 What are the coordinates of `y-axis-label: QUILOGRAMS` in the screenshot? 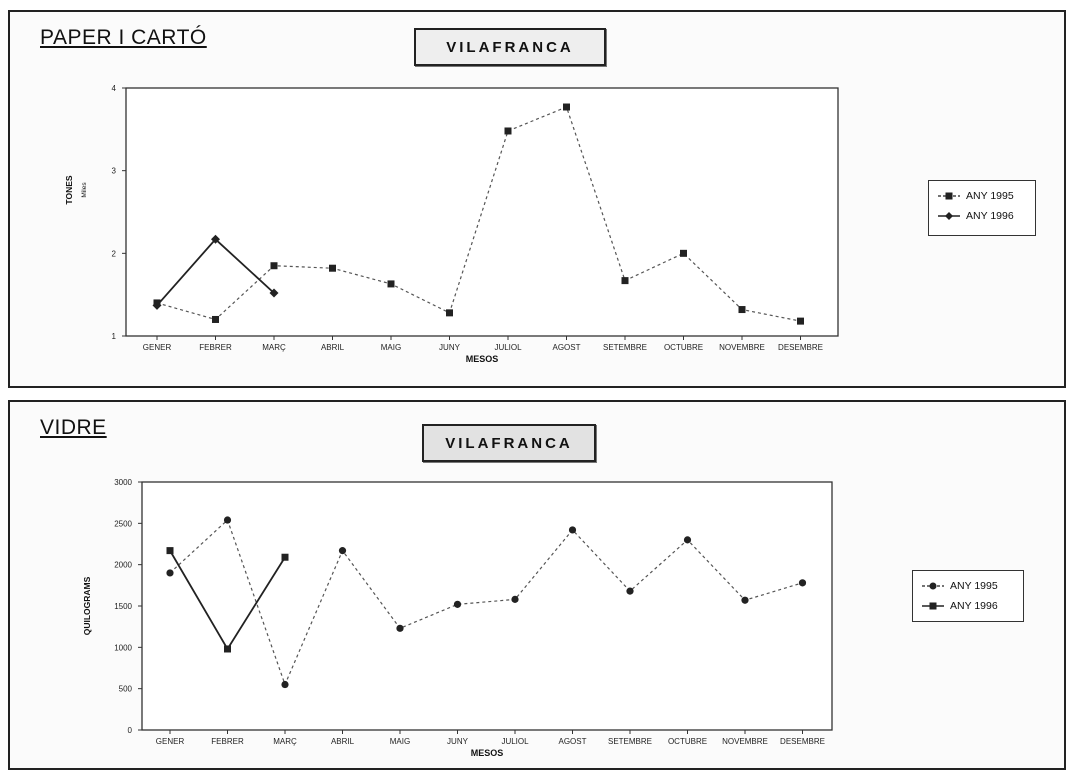 It's located at (87, 605).